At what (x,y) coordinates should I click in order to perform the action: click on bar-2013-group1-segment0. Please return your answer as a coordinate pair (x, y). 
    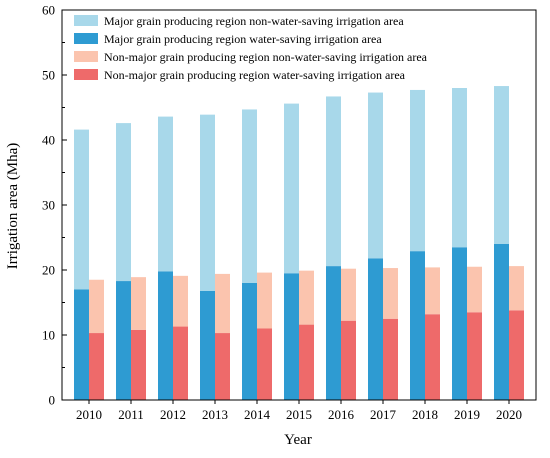
    Looking at the image, I should click on (222, 366).